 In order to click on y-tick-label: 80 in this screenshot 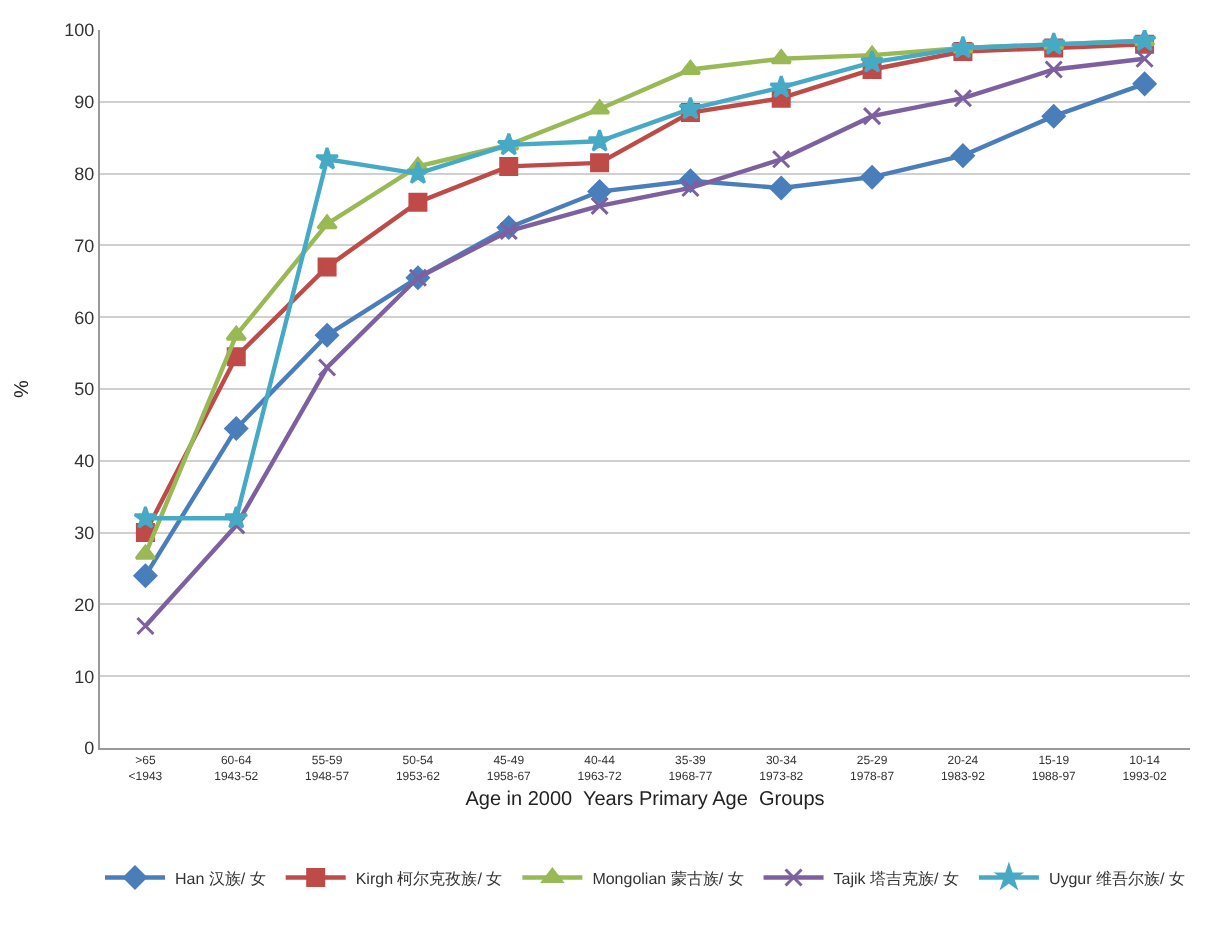, I will do `click(84, 173)`.